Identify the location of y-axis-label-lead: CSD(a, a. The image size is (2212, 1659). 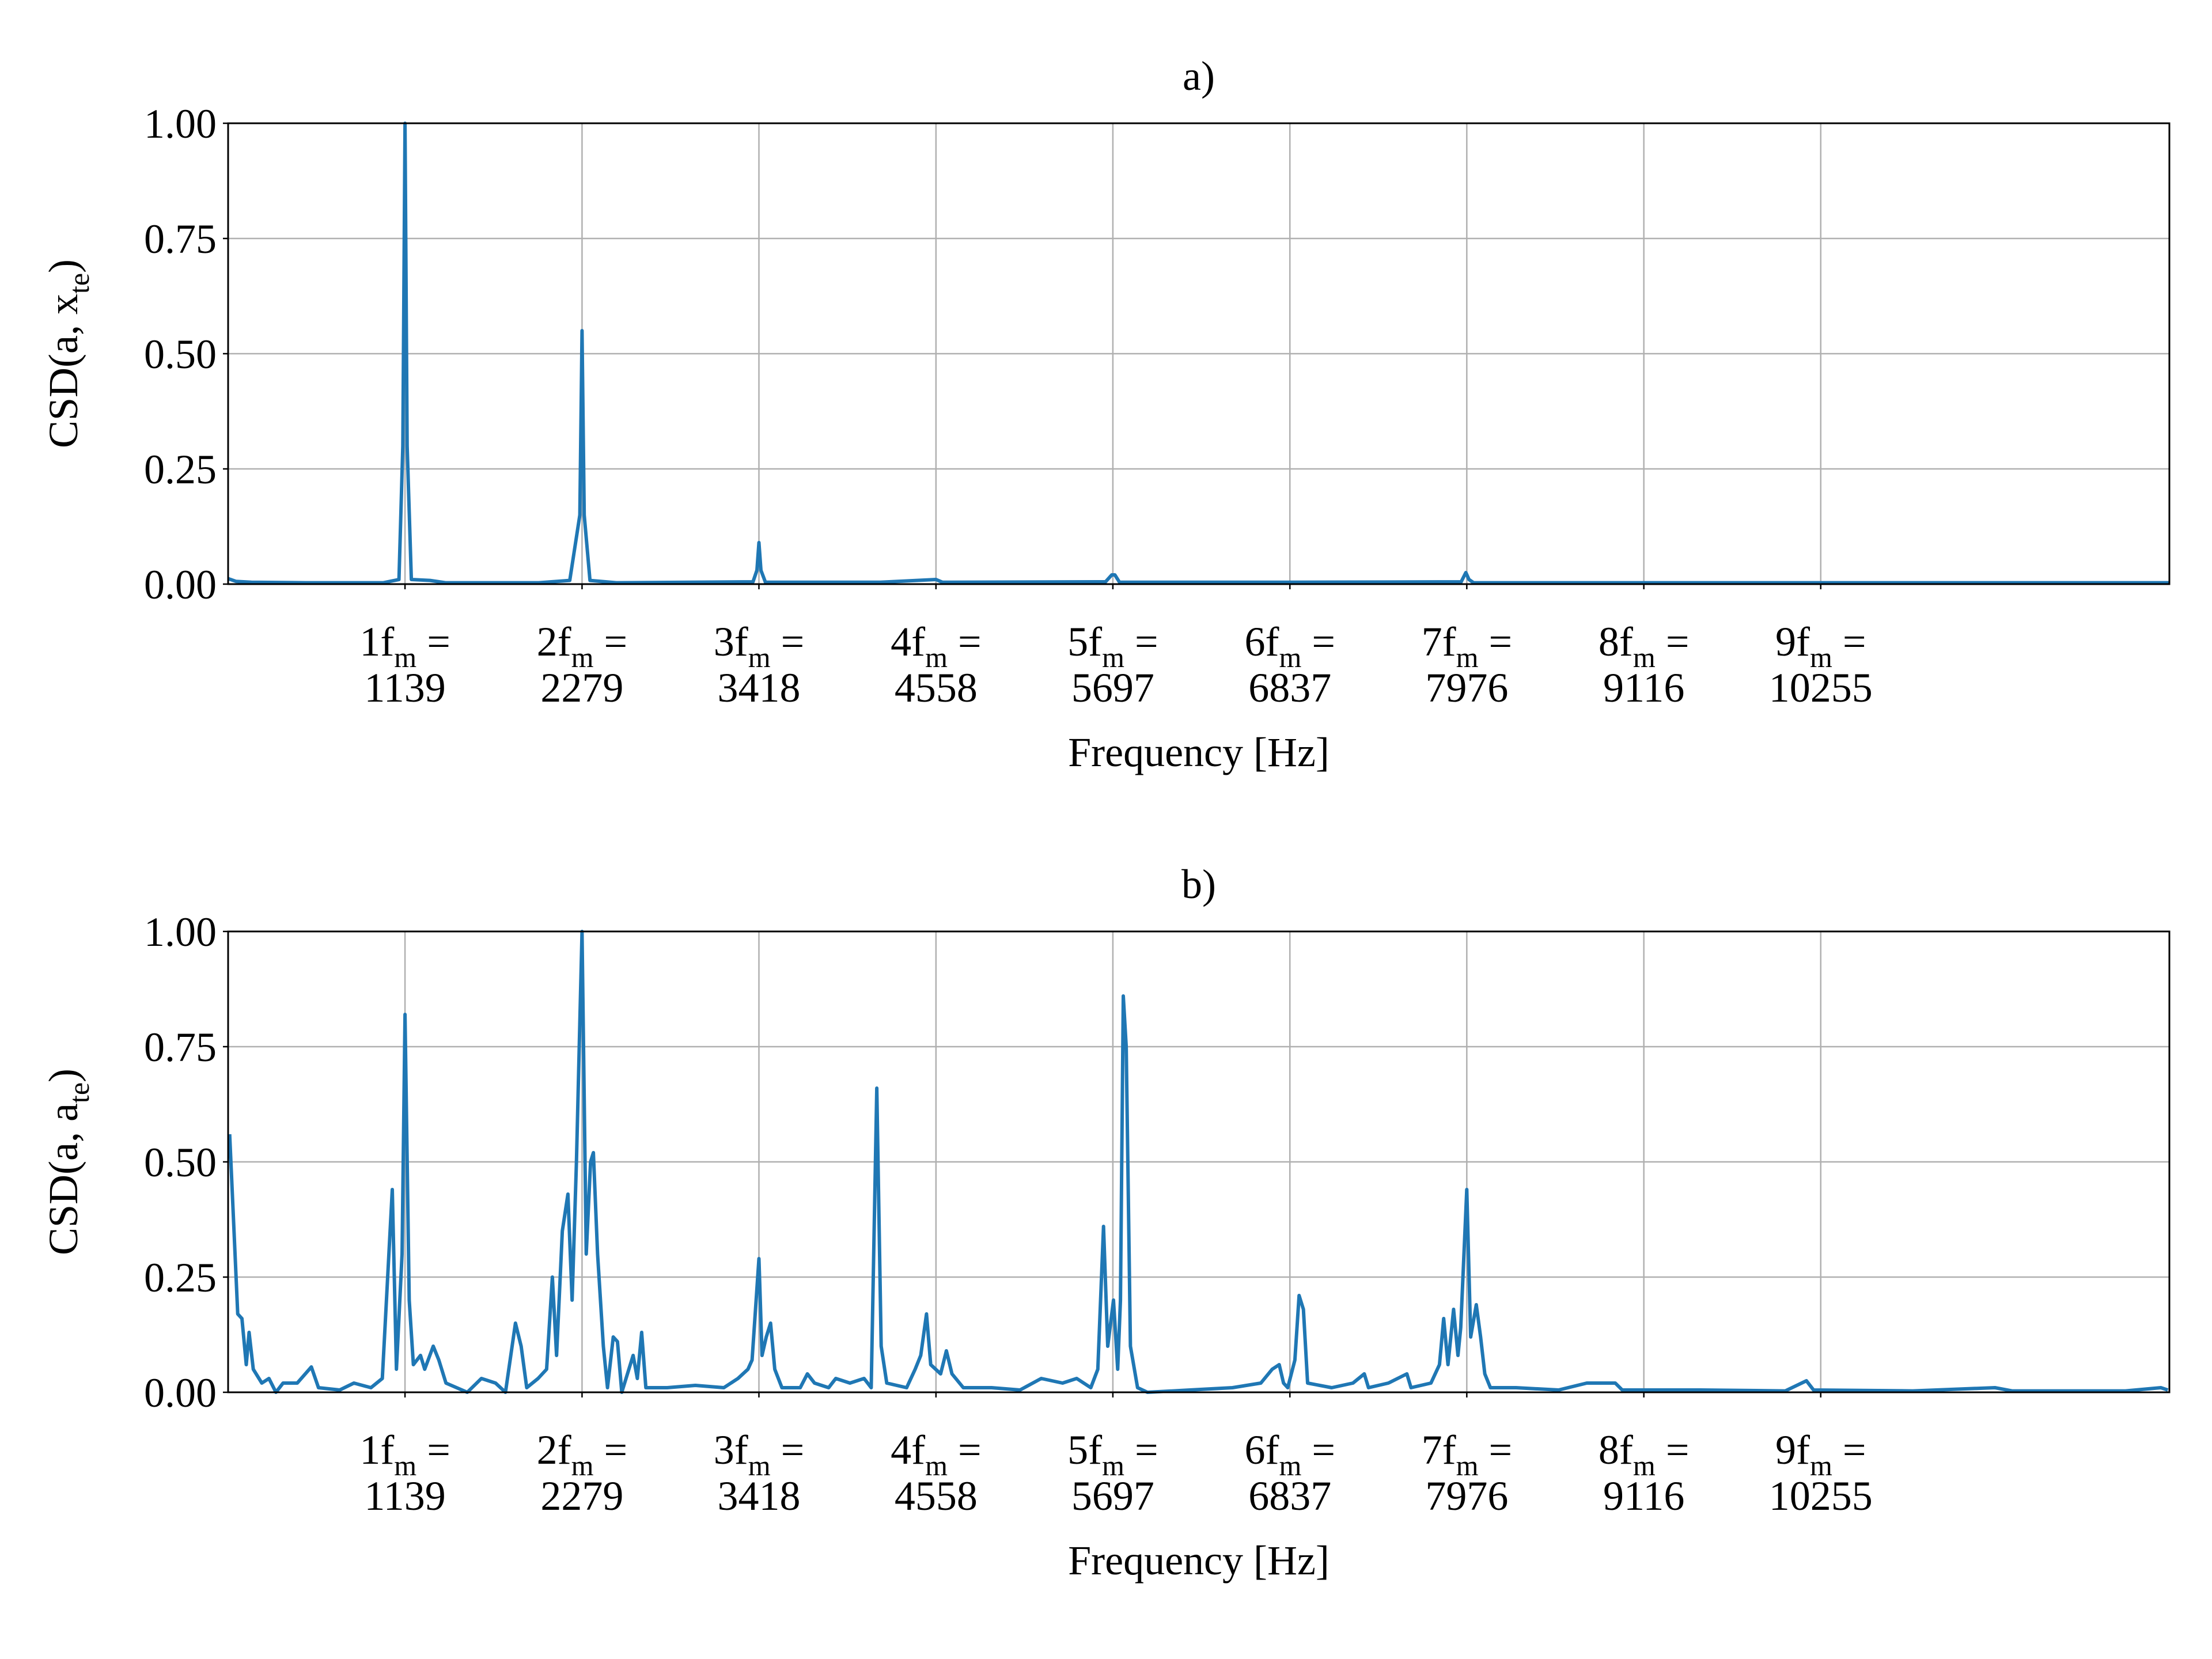
(63, 1179).